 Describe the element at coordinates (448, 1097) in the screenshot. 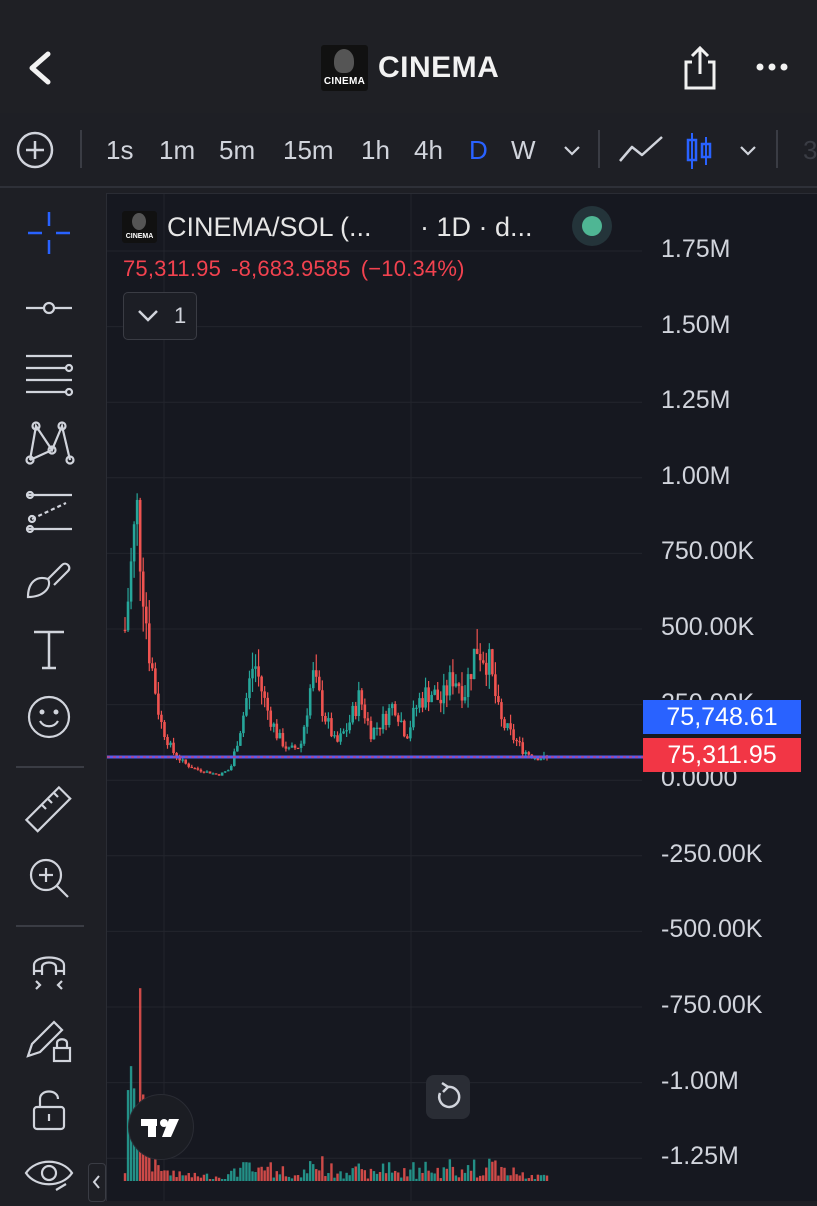

I see `reset-chart-button` at that location.